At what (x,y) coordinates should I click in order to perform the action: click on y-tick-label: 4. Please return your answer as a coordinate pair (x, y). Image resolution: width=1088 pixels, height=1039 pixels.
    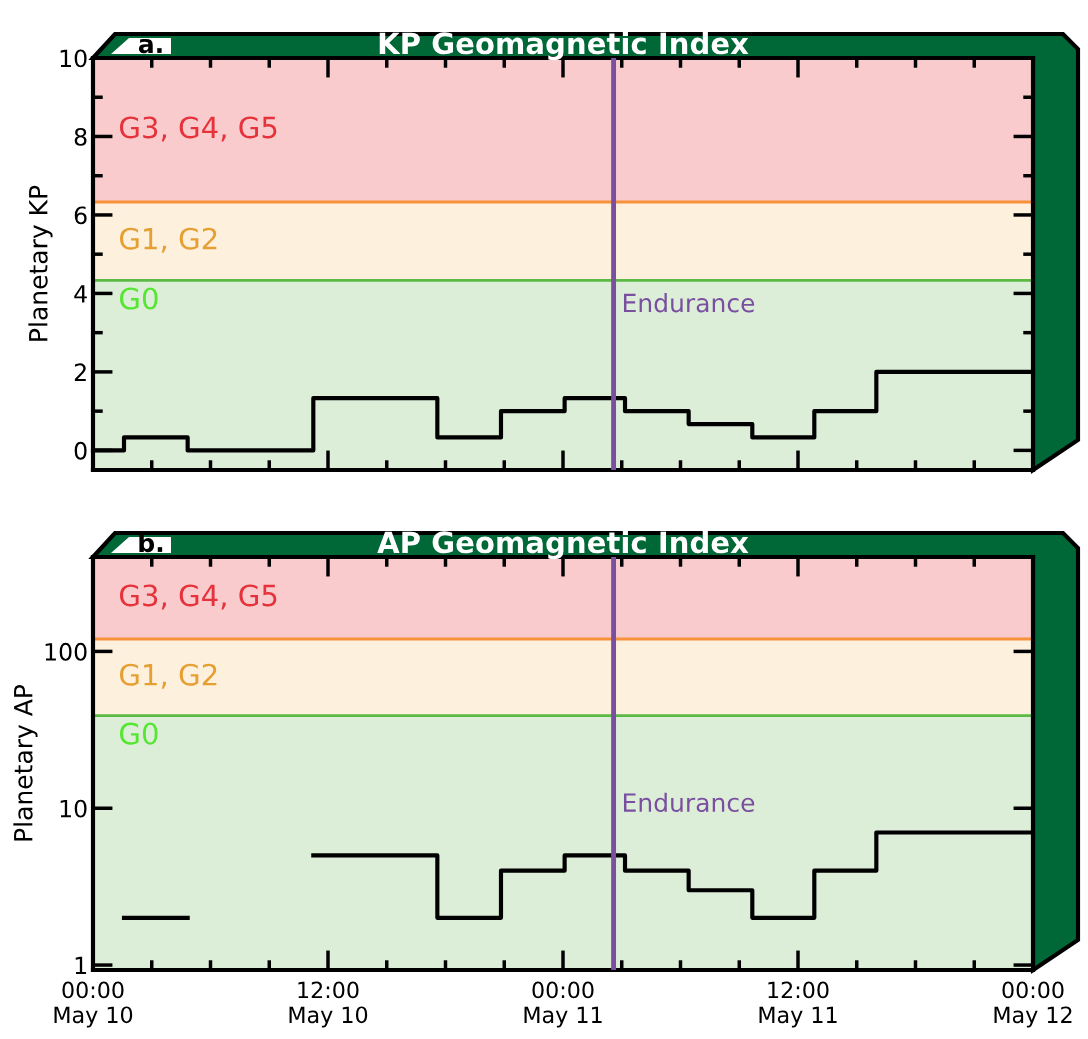
    Looking at the image, I should click on (80, 294).